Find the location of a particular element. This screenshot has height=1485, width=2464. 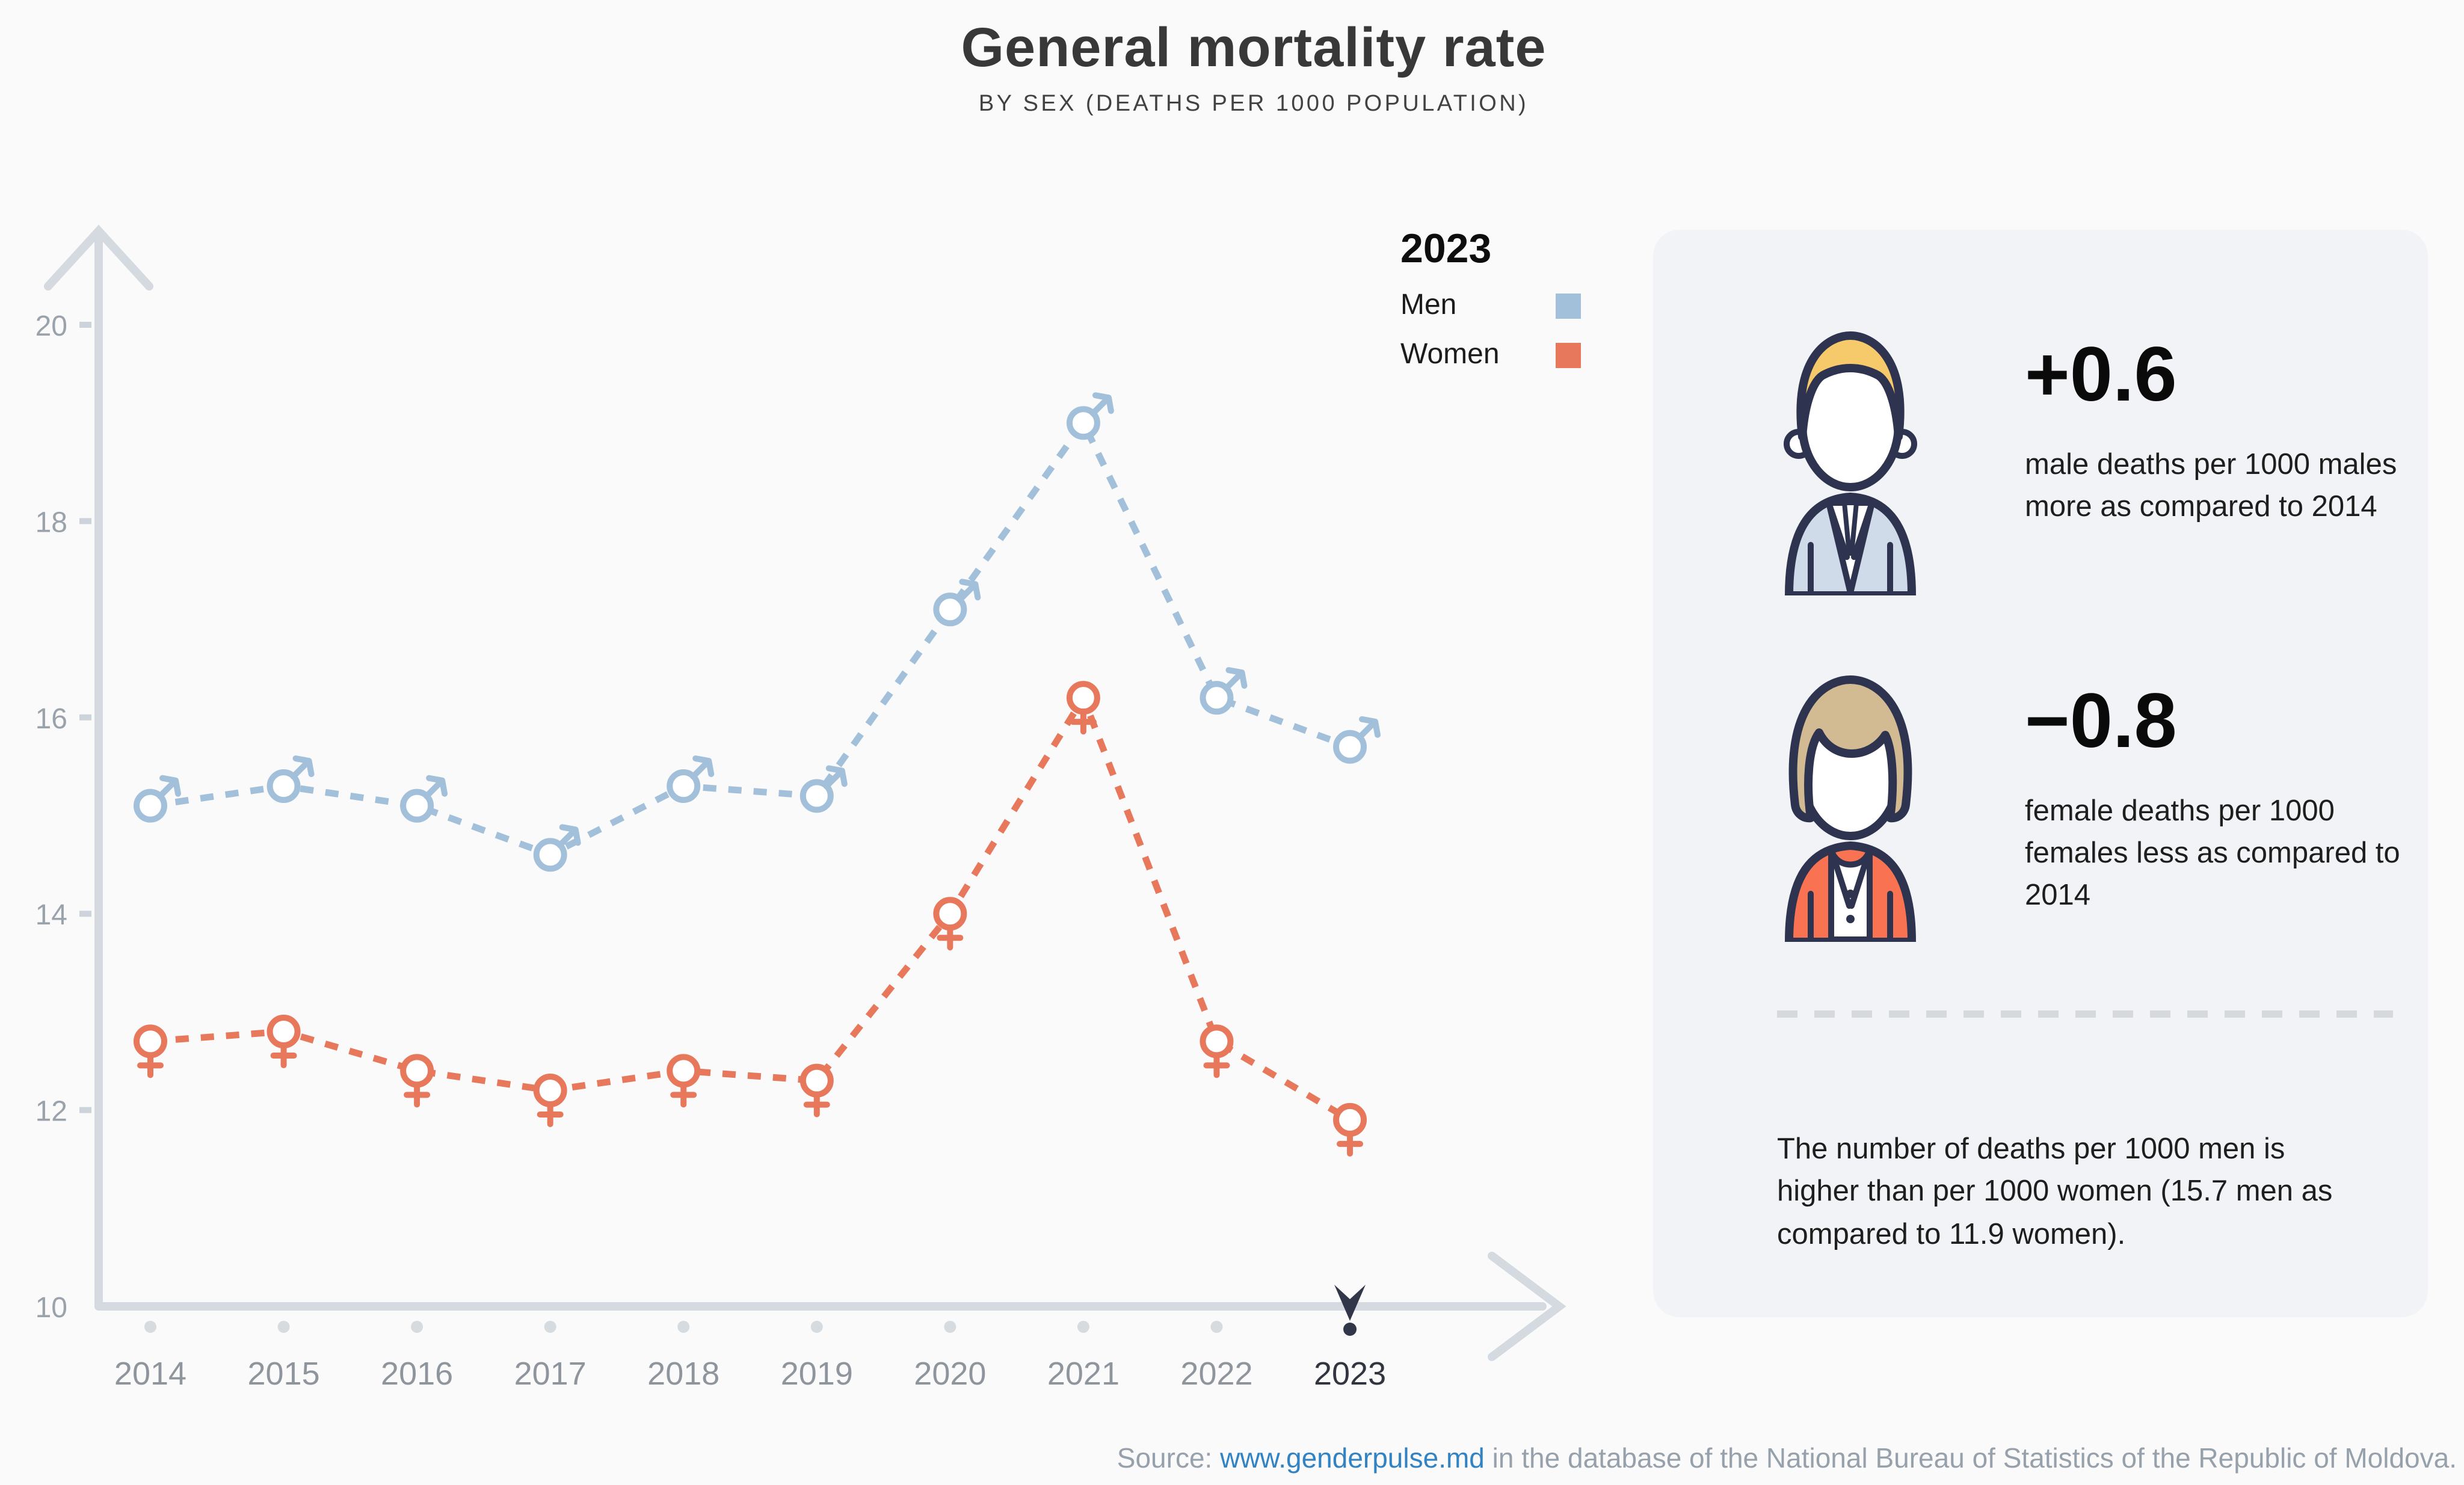

women-series-line is located at coordinates (751, 906).